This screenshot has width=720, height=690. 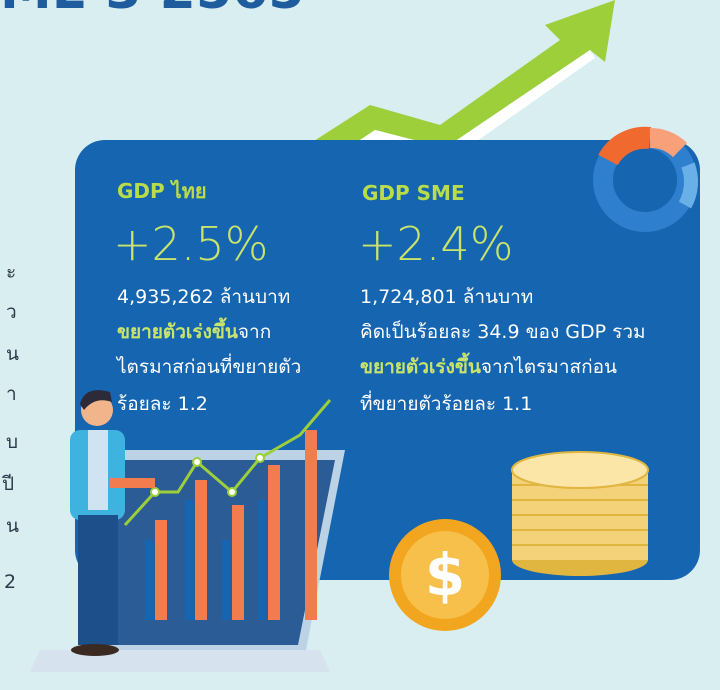 What do you see at coordinates (11, 312) in the screenshot?
I see `fragment: ว` at bounding box center [11, 312].